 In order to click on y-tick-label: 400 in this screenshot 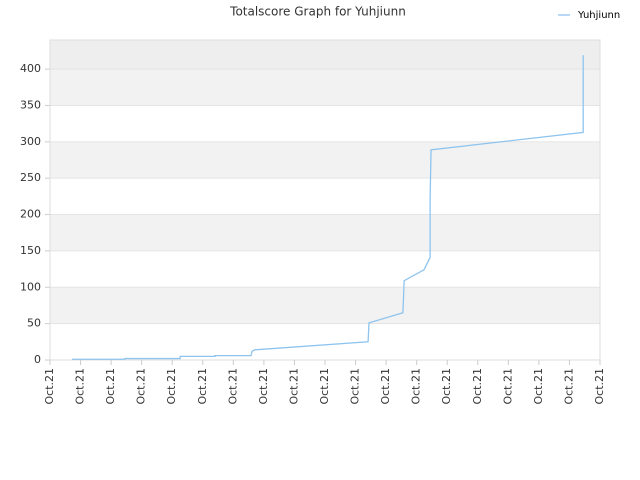, I will do `click(30, 68)`.